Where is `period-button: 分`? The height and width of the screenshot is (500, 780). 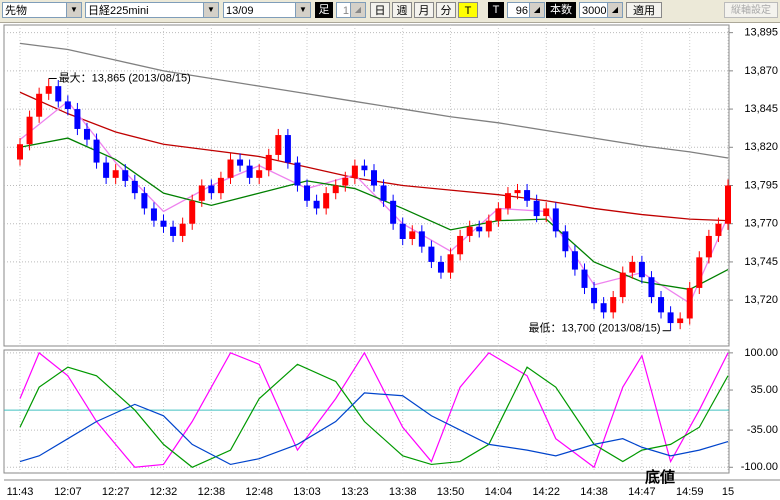 period-button: 分 is located at coordinates (446, 10).